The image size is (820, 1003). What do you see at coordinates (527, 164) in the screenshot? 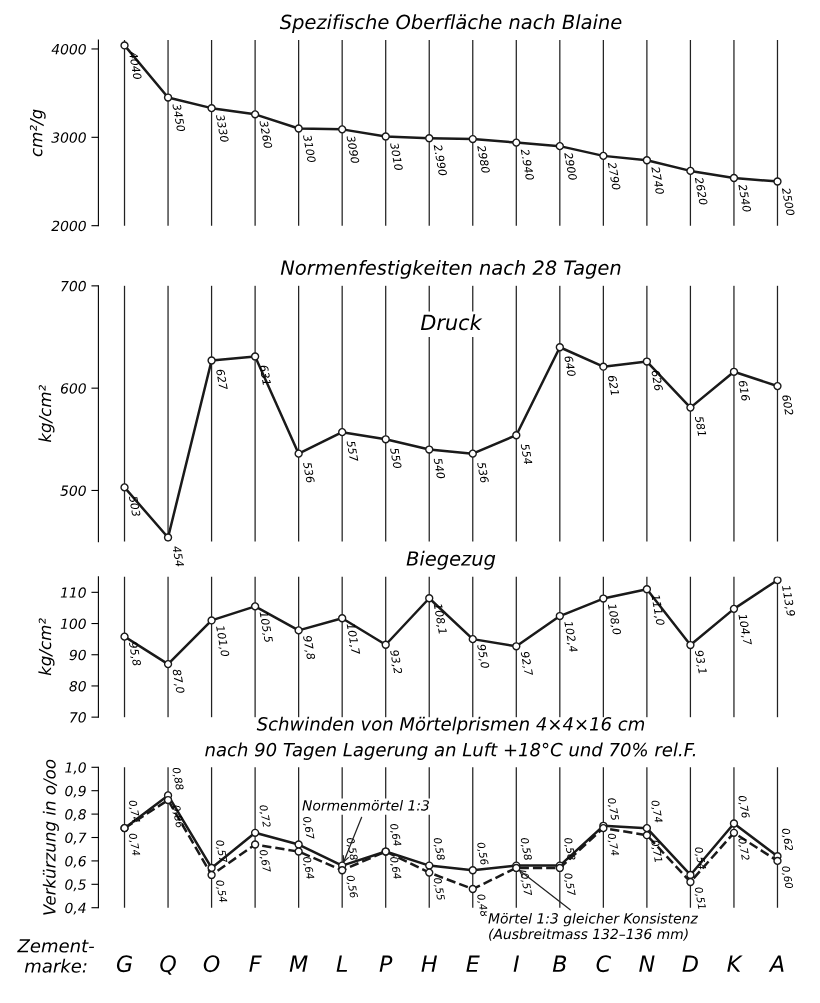
I see `data-label: 2.940` at bounding box center [527, 164].